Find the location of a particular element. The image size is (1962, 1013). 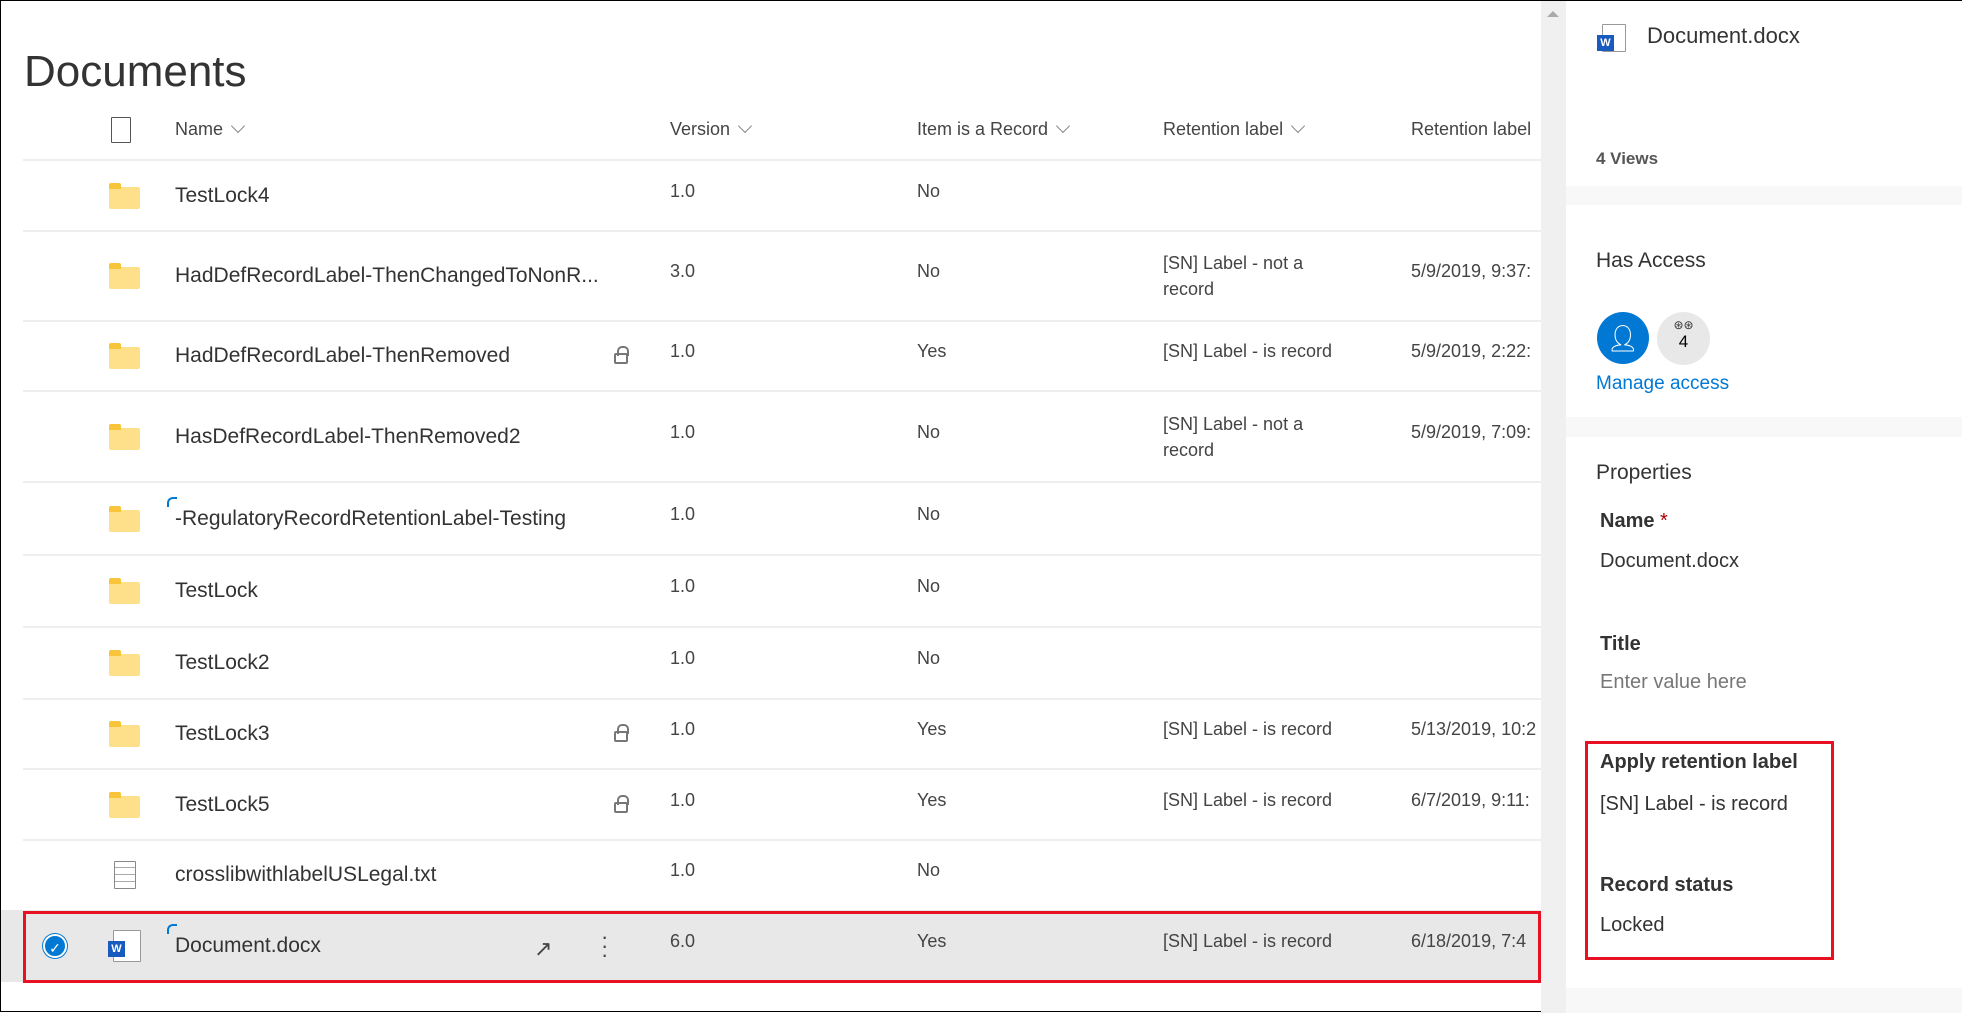

file-name-link: -RegulatoryRecordRetentionLabel-Testing is located at coordinates (371, 518).